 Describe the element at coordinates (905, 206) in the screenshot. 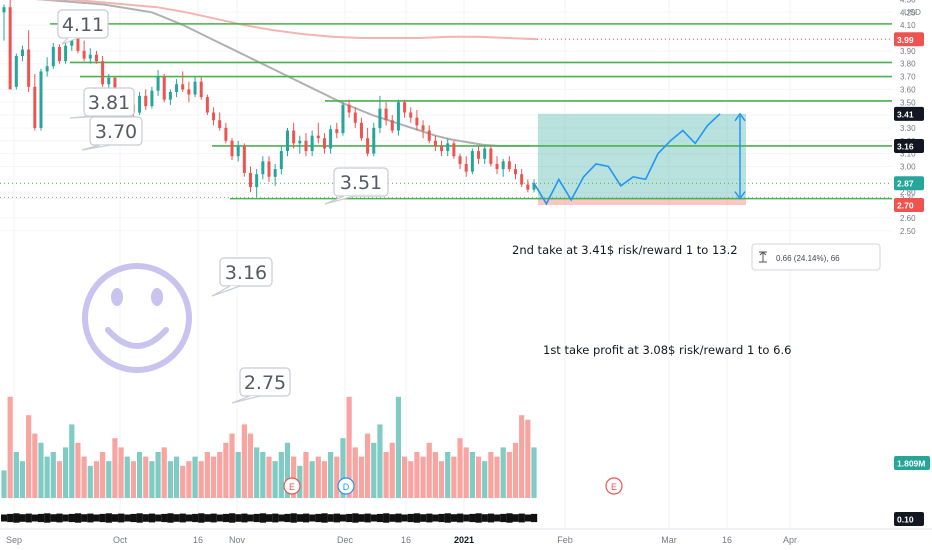

I see `price-badge-label: 2.70` at that location.